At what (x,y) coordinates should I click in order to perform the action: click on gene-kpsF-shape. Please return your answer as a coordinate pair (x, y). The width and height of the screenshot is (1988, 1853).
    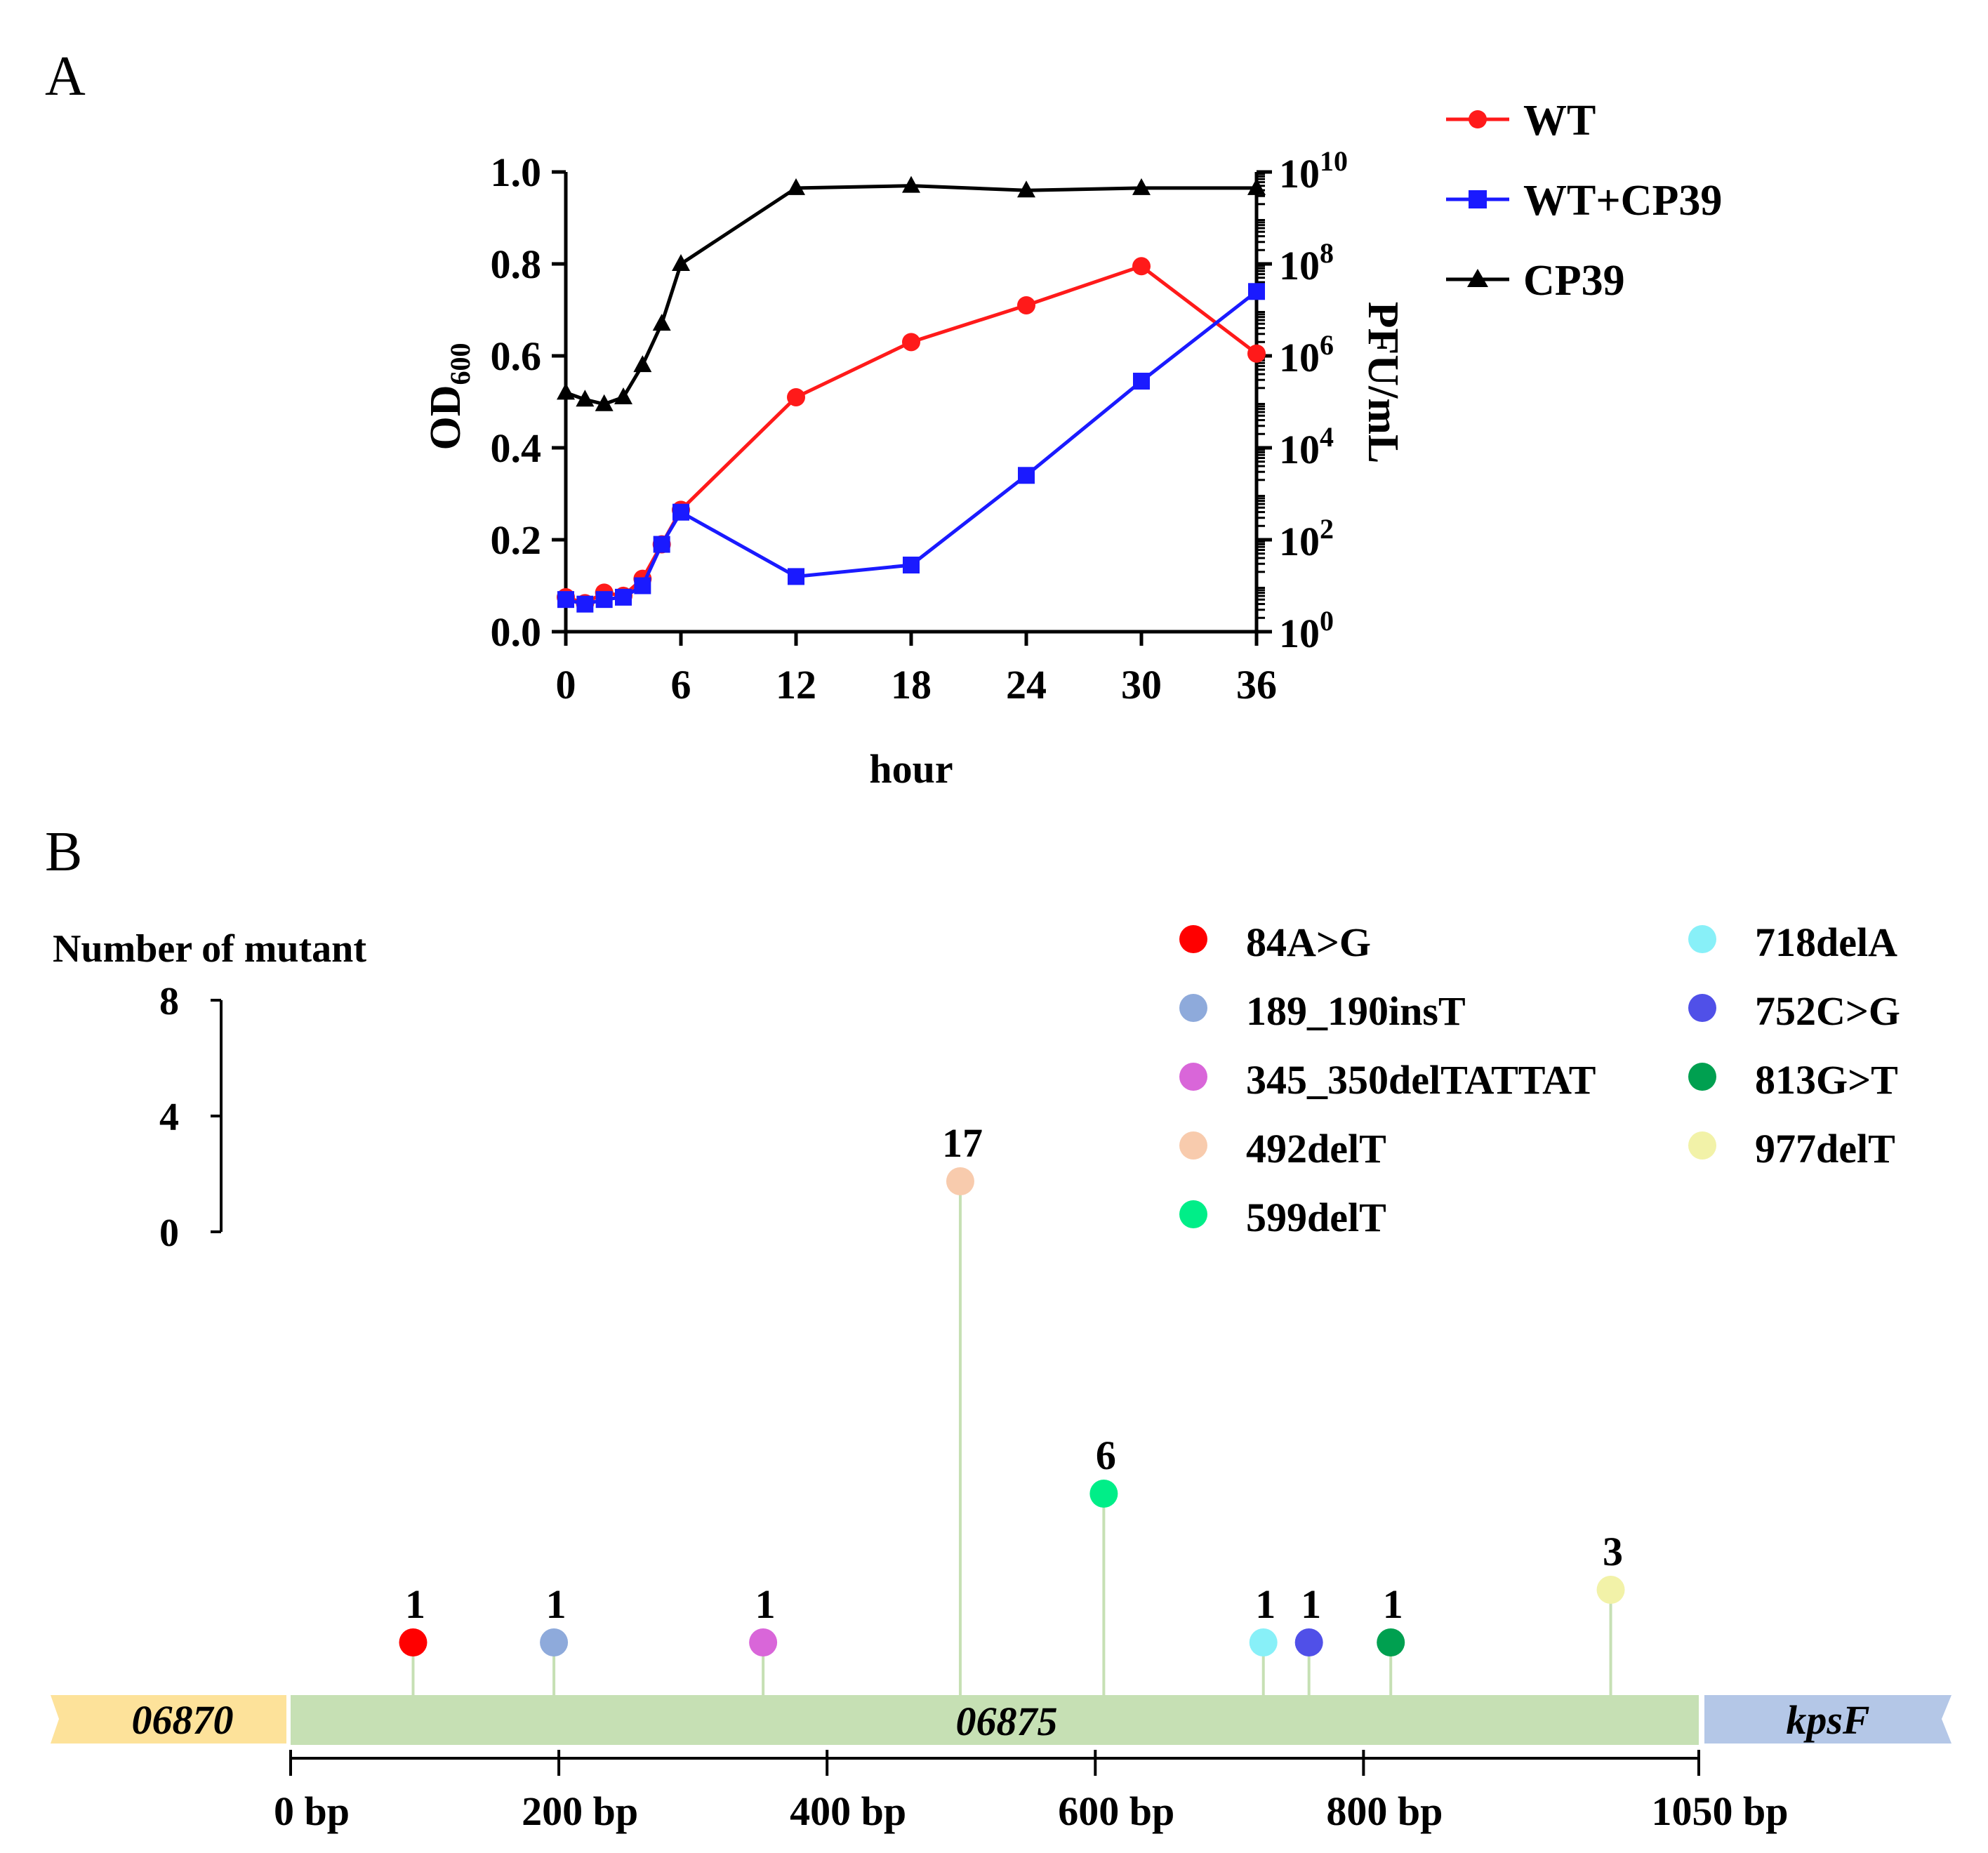
    Looking at the image, I should click on (1828, 1719).